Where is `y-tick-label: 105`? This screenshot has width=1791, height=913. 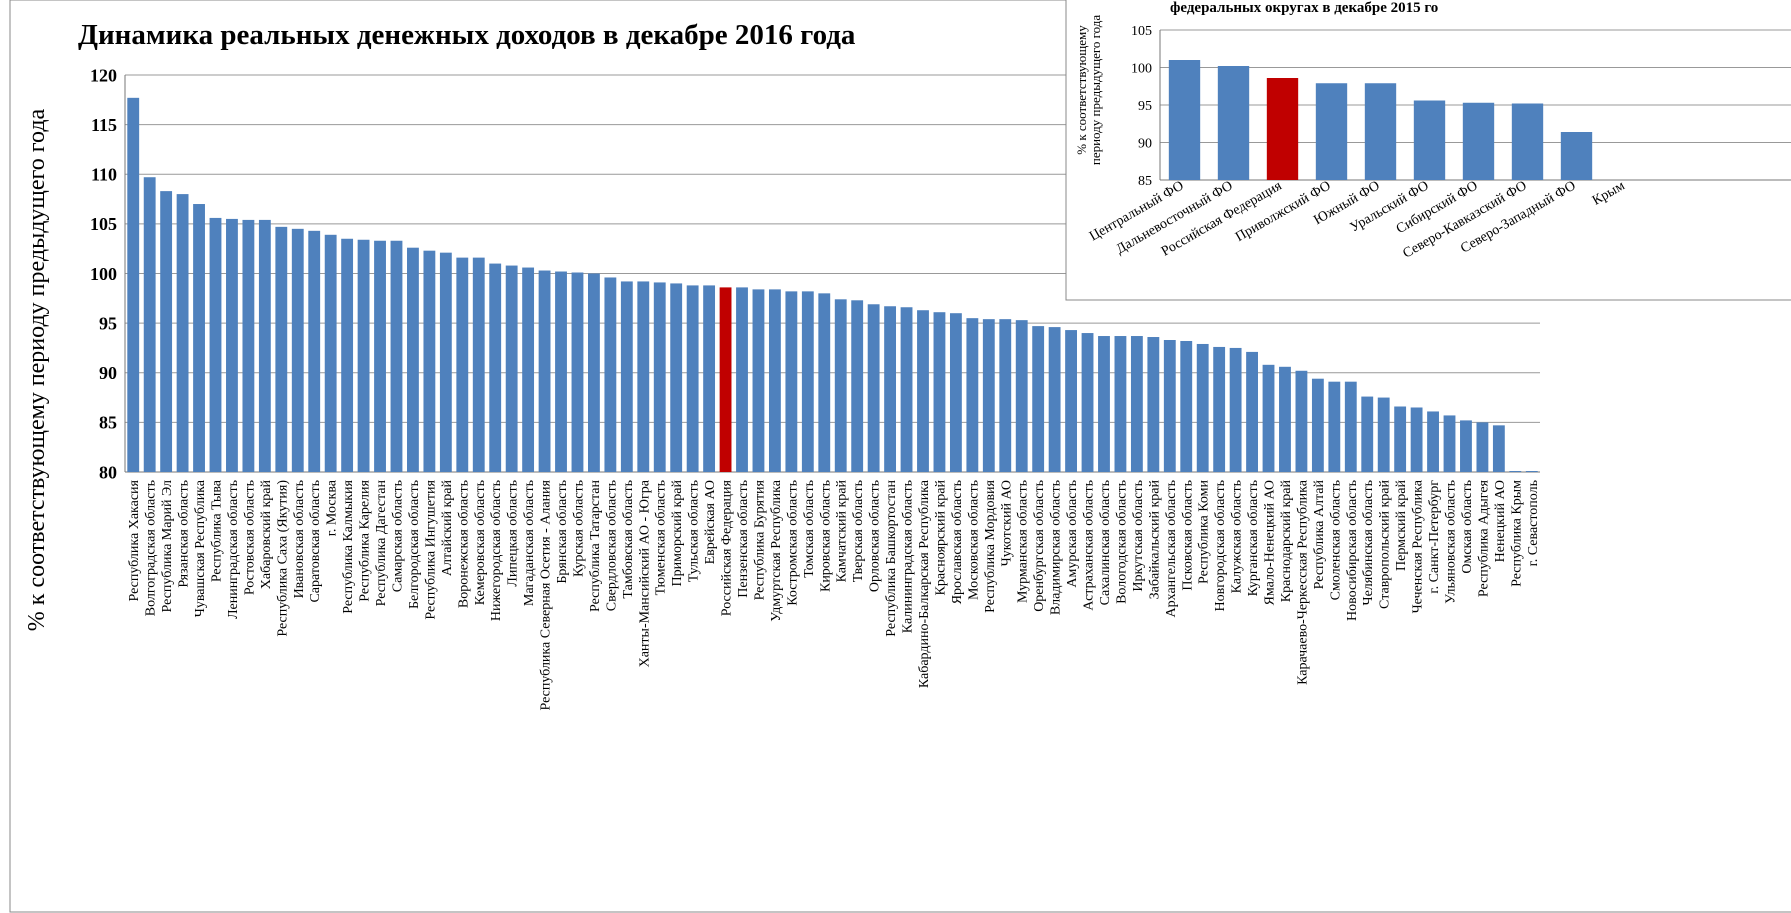 y-tick-label: 105 is located at coordinates (103, 224).